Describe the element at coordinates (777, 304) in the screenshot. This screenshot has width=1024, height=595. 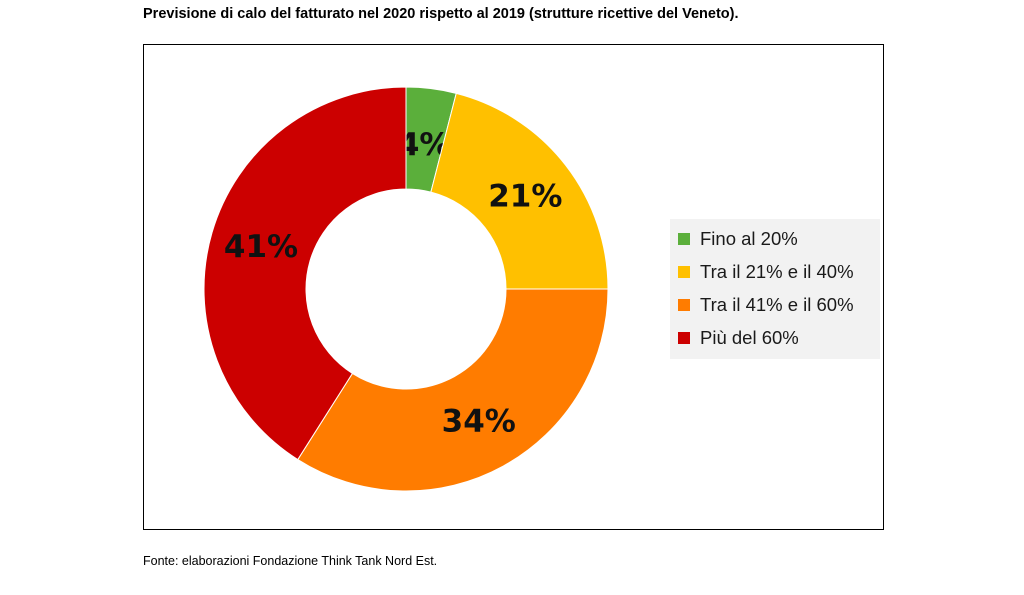
I see `legend-label: Tra il 41% e il 60%` at that location.